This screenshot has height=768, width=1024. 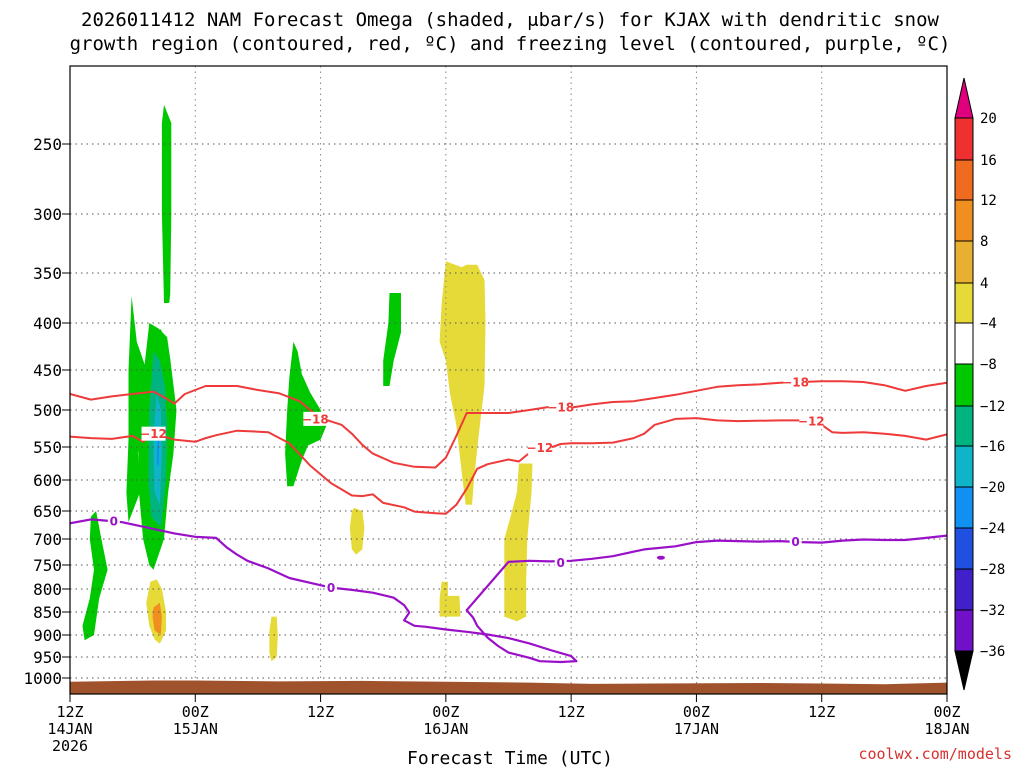 I want to click on colorbar-label: 8, so click(x=984, y=242).